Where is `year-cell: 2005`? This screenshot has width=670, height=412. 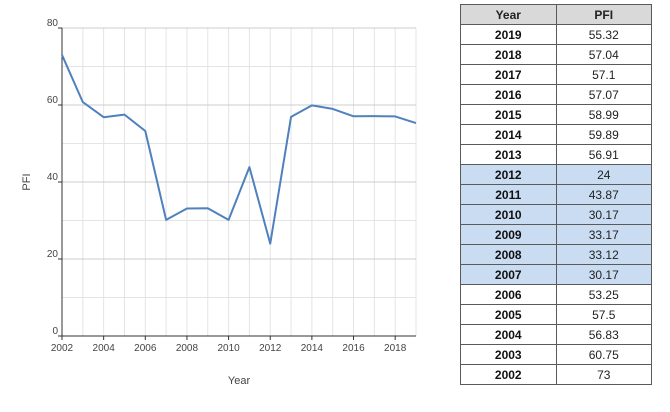 year-cell: 2005 is located at coordinates (508, 314).